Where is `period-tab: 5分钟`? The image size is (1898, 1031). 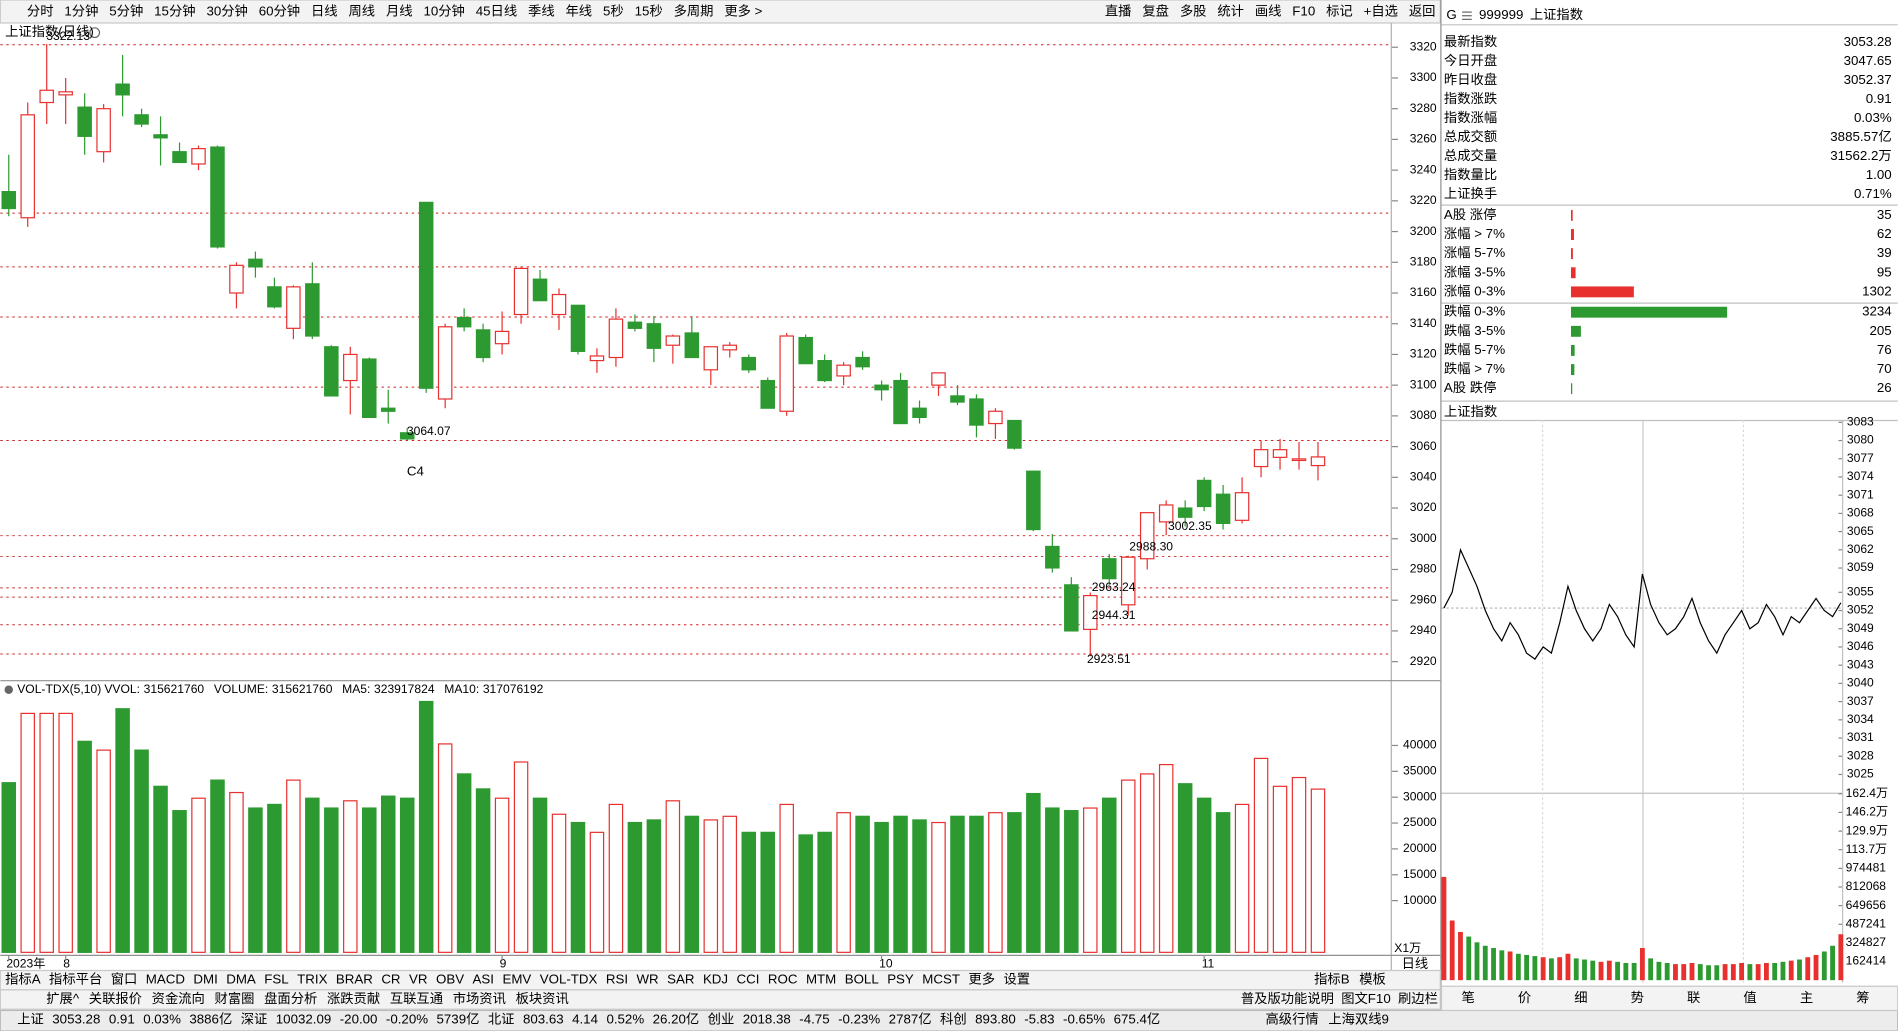 period-tab: 5分钟 is located at coordinates (126, 11).